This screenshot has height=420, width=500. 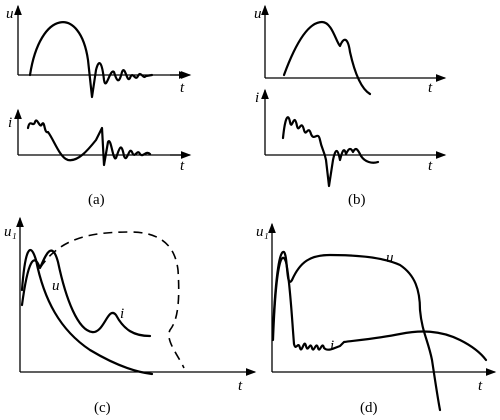 What do you see at coordinates (102, 408) in the screenshot?
I see `panel-label: (c)` at bounding box center [102, 408].